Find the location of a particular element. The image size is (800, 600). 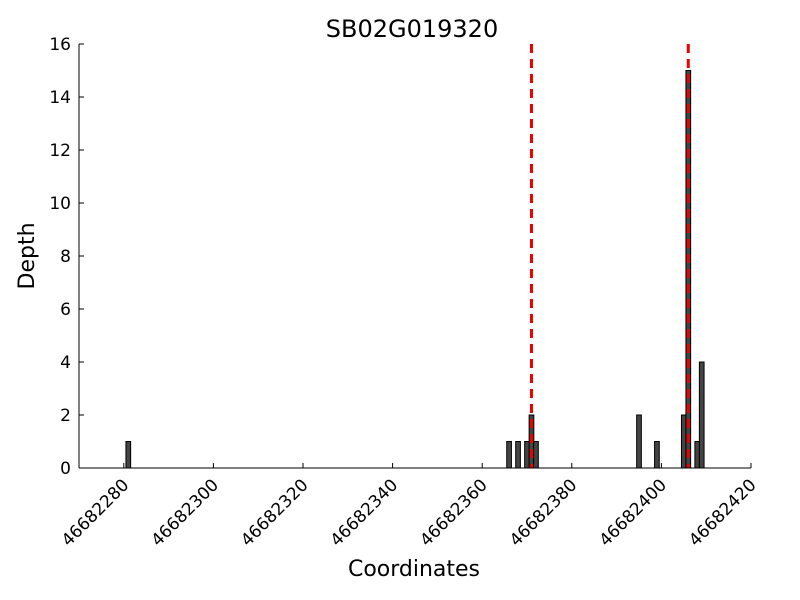

y-tick-label: 8 is located at coordinates (65, 257).